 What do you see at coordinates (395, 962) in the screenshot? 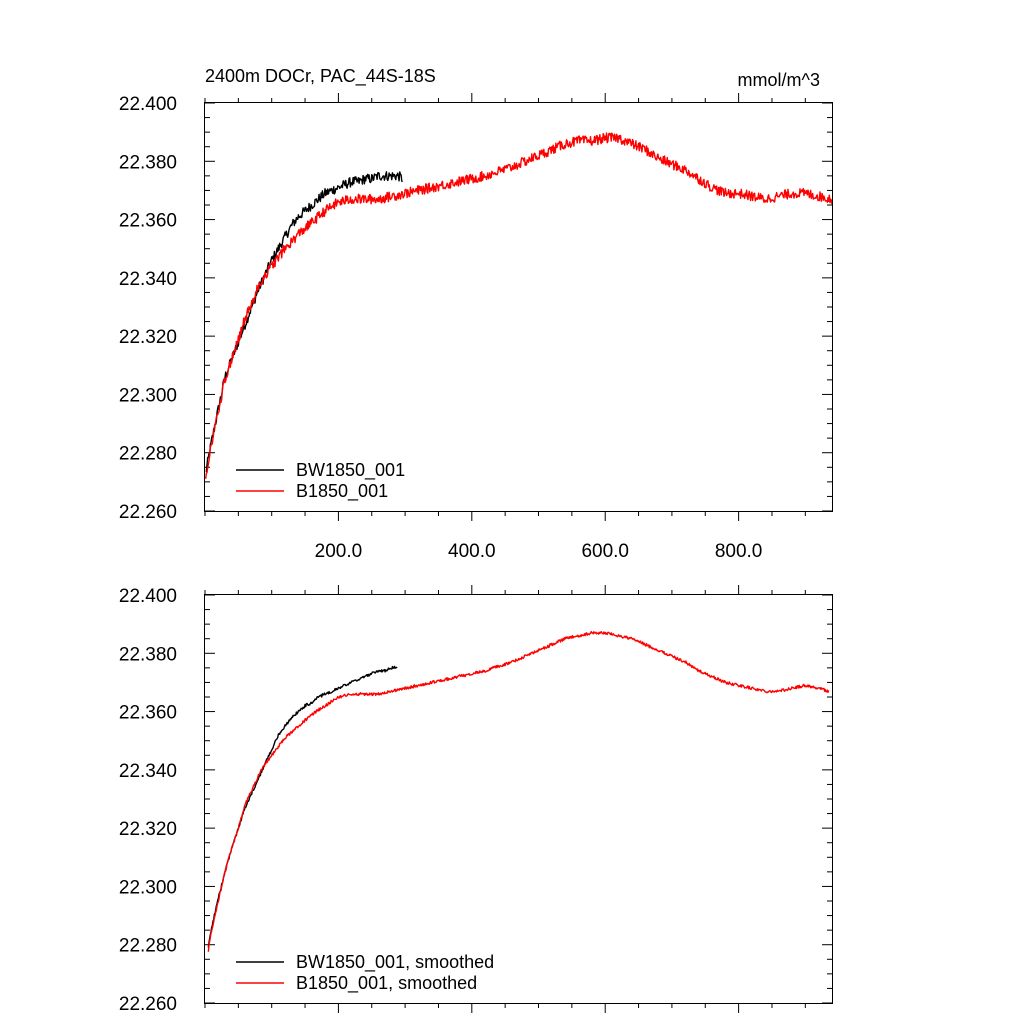
I see `bottom-legend-label-bw1850: BW1850_001, smoothed` at bounding box center [395, 962].